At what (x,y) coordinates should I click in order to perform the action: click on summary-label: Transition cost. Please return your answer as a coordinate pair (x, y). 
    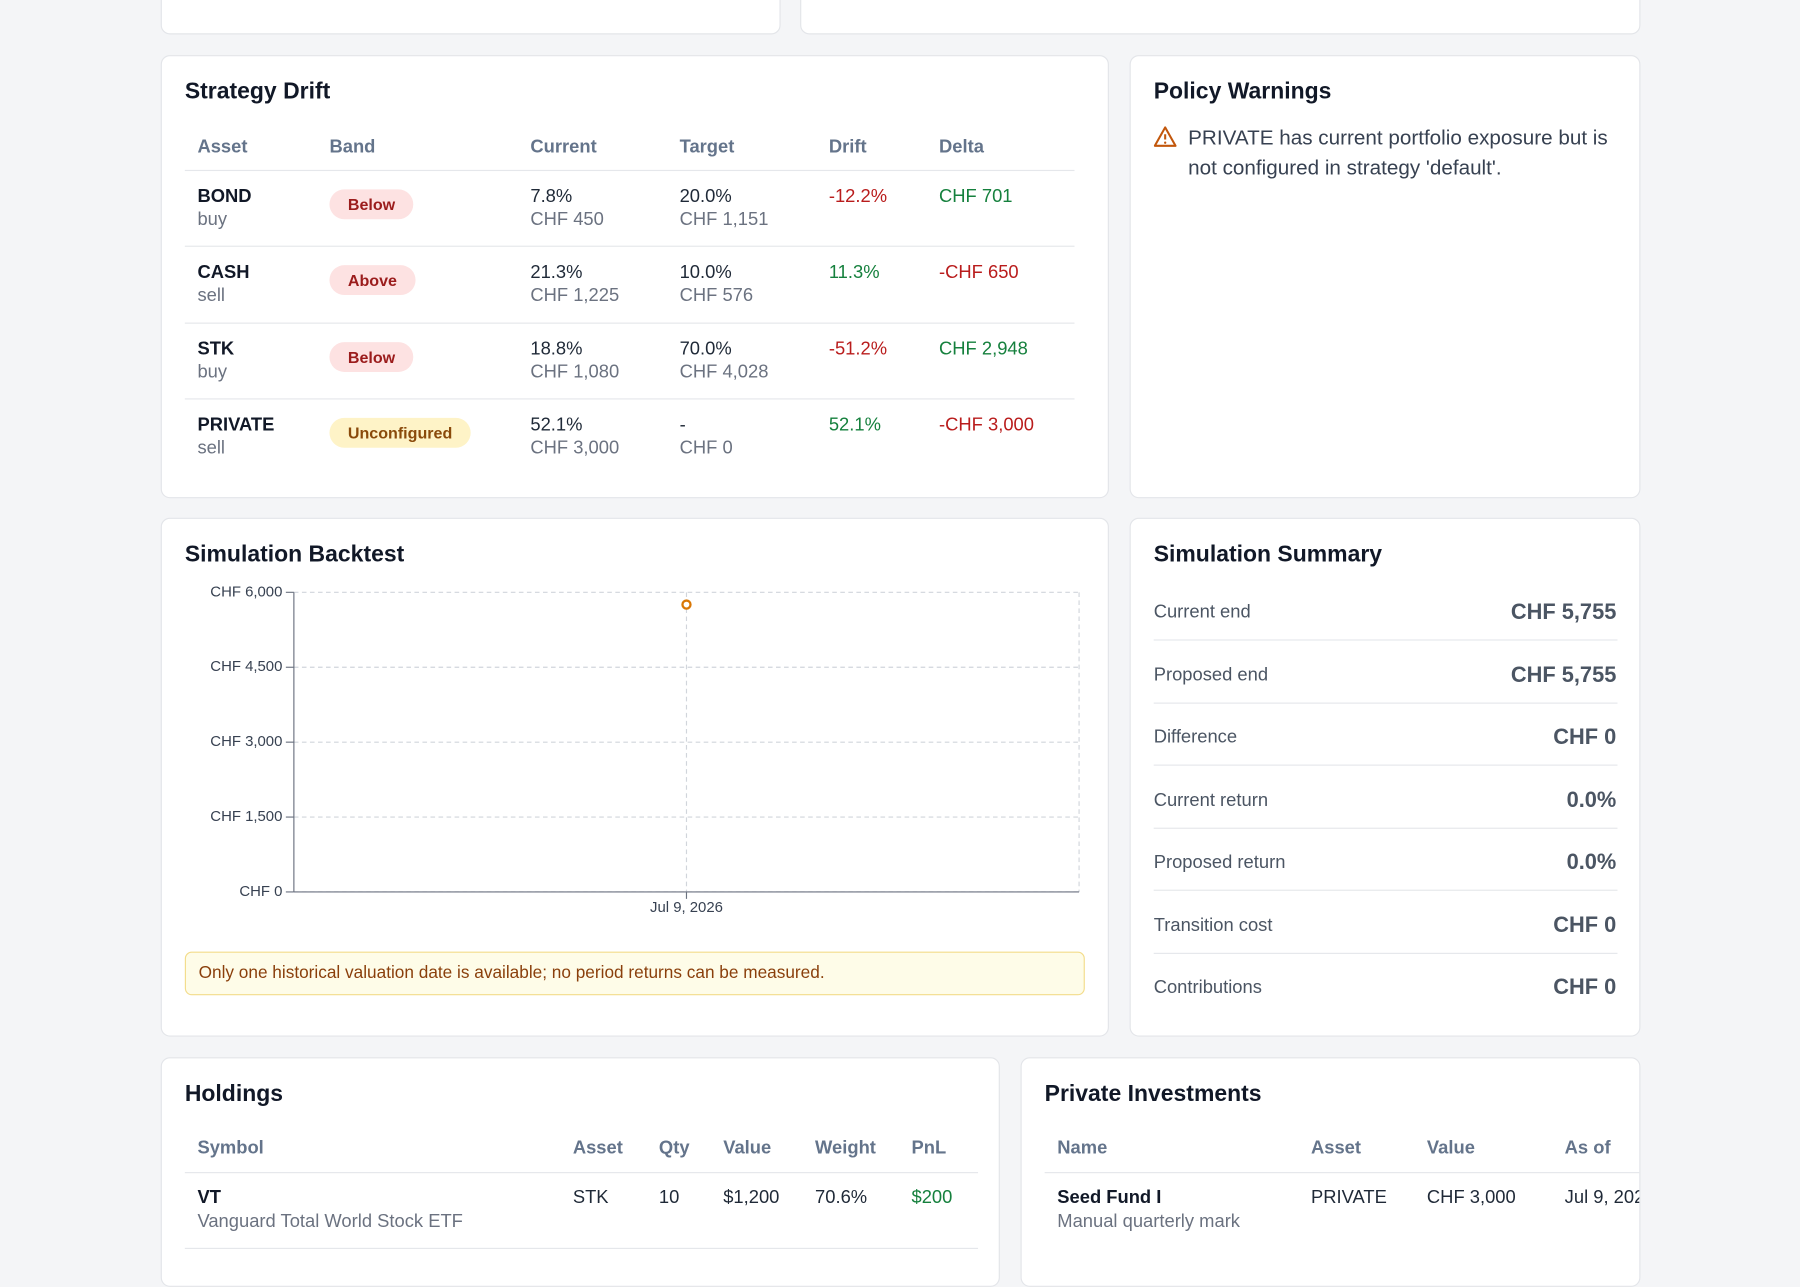
    Looking at the image, I should click on (1213, 925).